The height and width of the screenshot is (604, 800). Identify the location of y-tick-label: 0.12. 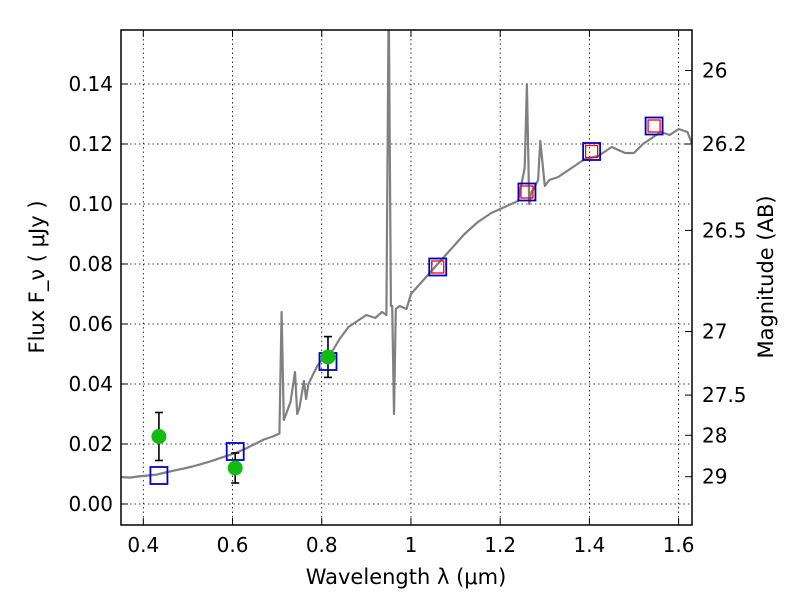
(90, 144).